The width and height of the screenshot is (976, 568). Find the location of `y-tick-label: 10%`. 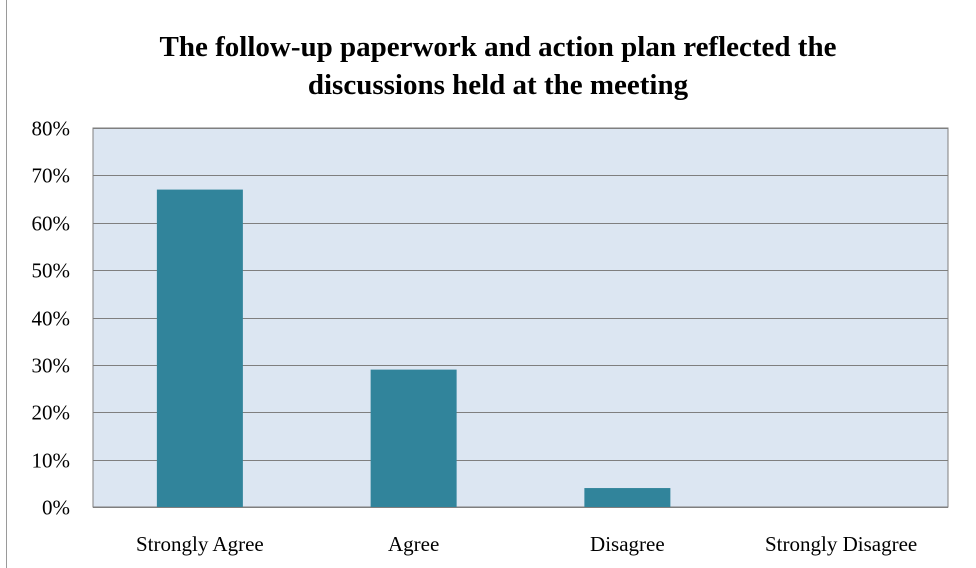

y-tick-label: 10% is located at coordinates (51, 461).